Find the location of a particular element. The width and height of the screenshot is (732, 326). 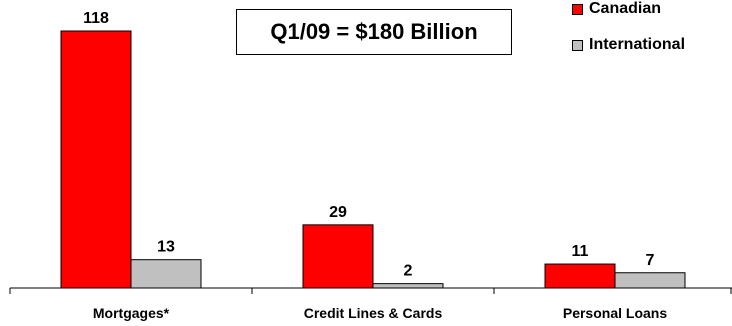

bar-canadian-mortgages is located at coordinates (96, 159).